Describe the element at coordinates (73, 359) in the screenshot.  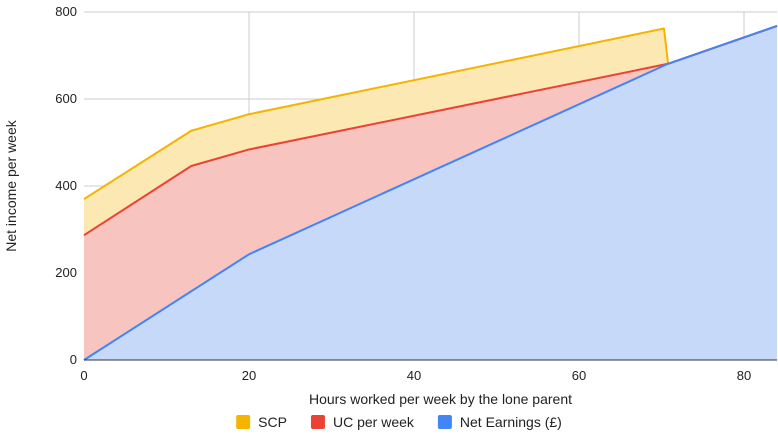
I see `y-tick-label: 0` at that location.